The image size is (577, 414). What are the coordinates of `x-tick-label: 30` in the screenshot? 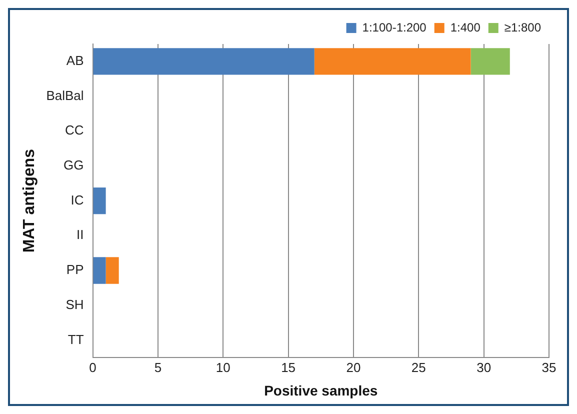 It's located at (484, 367).